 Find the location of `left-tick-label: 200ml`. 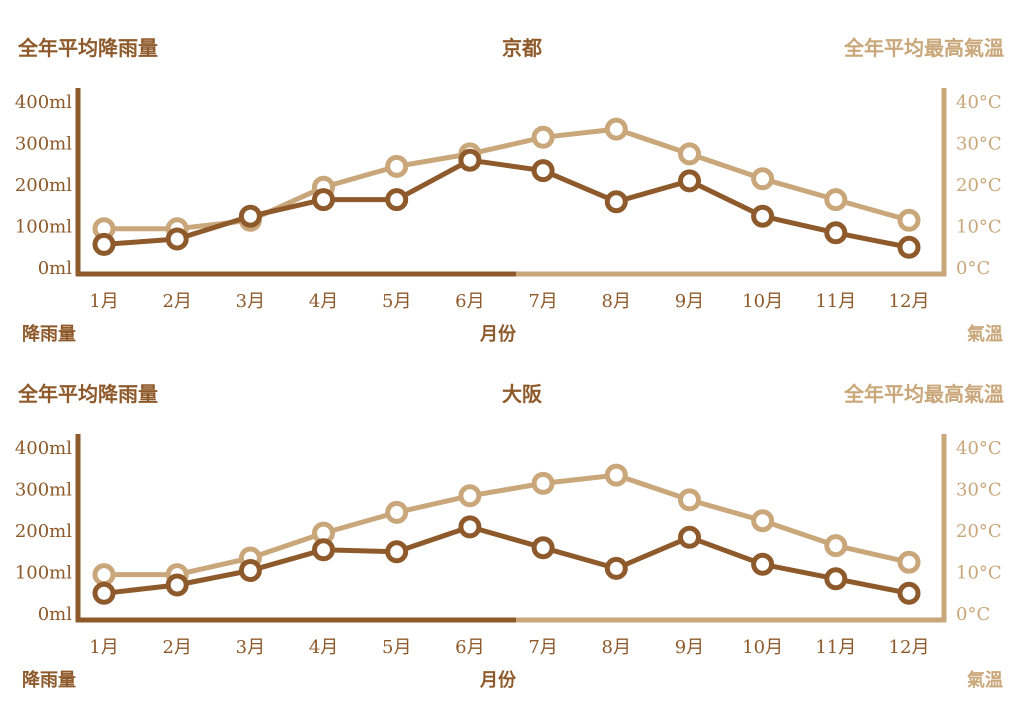

left-tick-label: 200ml is located at coordinates (43, 185).